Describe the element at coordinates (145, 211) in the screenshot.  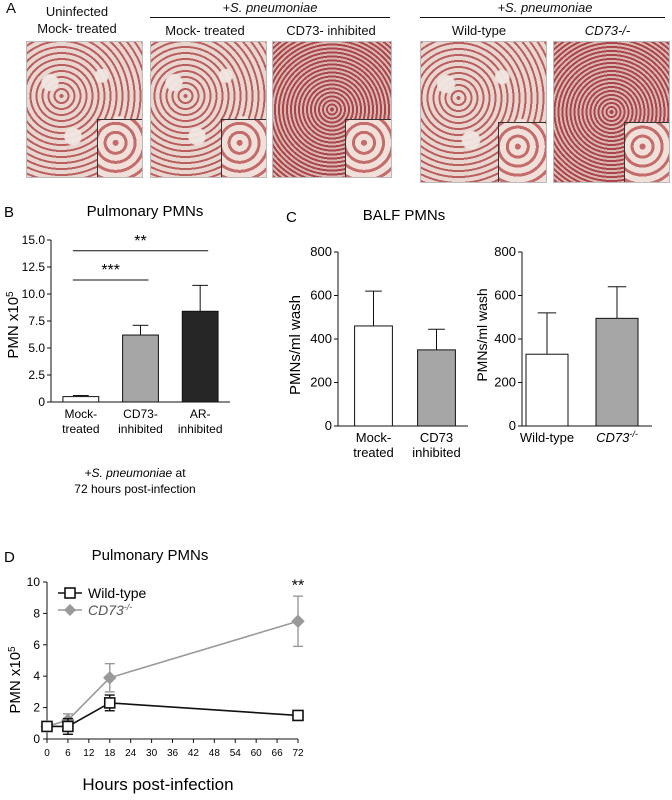
I see `chart-b-title: Pulmonary PMNs` at that location.